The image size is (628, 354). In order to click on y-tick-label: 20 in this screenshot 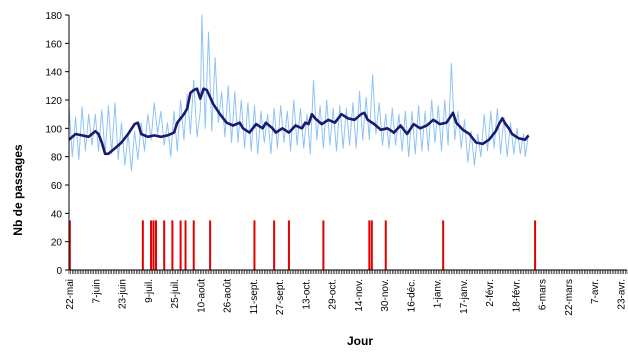, I will do `click(57, 243)`.